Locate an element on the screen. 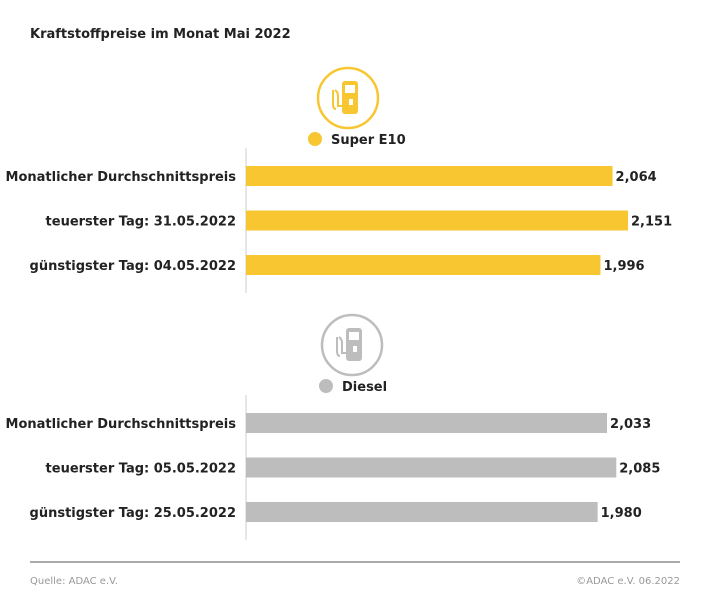 This screenshot has height=611, width=710. footer-divider is located at coordinates (355, 562).